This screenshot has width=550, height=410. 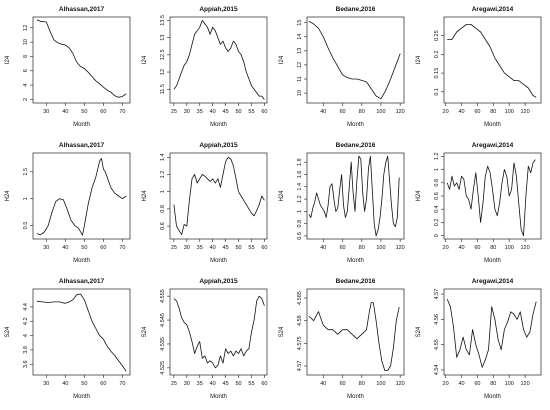 What do you see at coordinates (26, 307) in the screenshot?
I see `y-tick-label: 4.4` at bounding box center [26, 307].